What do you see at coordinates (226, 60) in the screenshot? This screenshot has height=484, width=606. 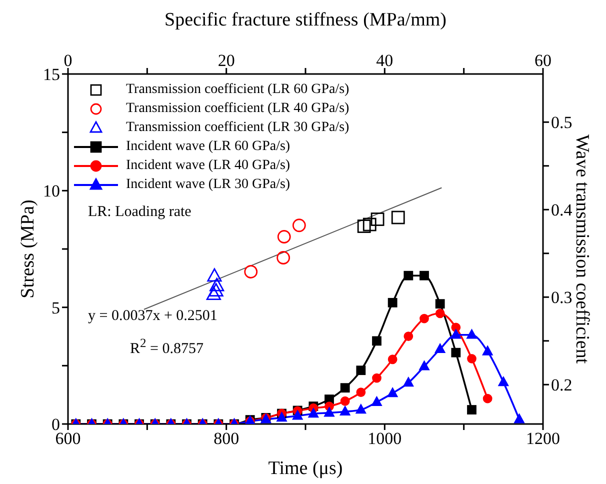 I see `x-tick-label: 20` at bounding box center [226, 60].